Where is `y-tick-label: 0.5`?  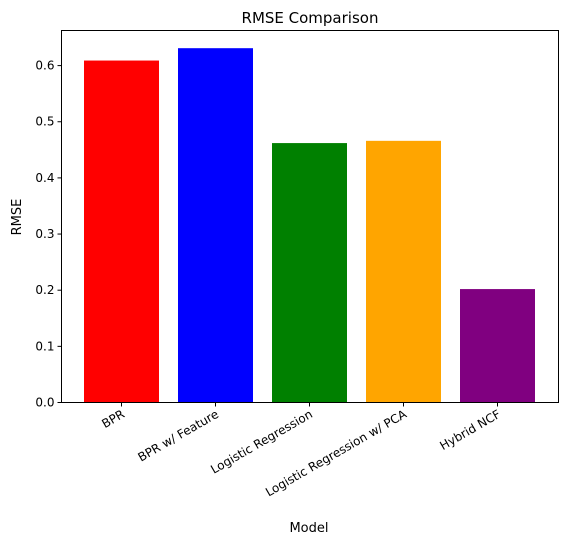 y-tick-label: 0.5 is located at coordinates (44, 122).